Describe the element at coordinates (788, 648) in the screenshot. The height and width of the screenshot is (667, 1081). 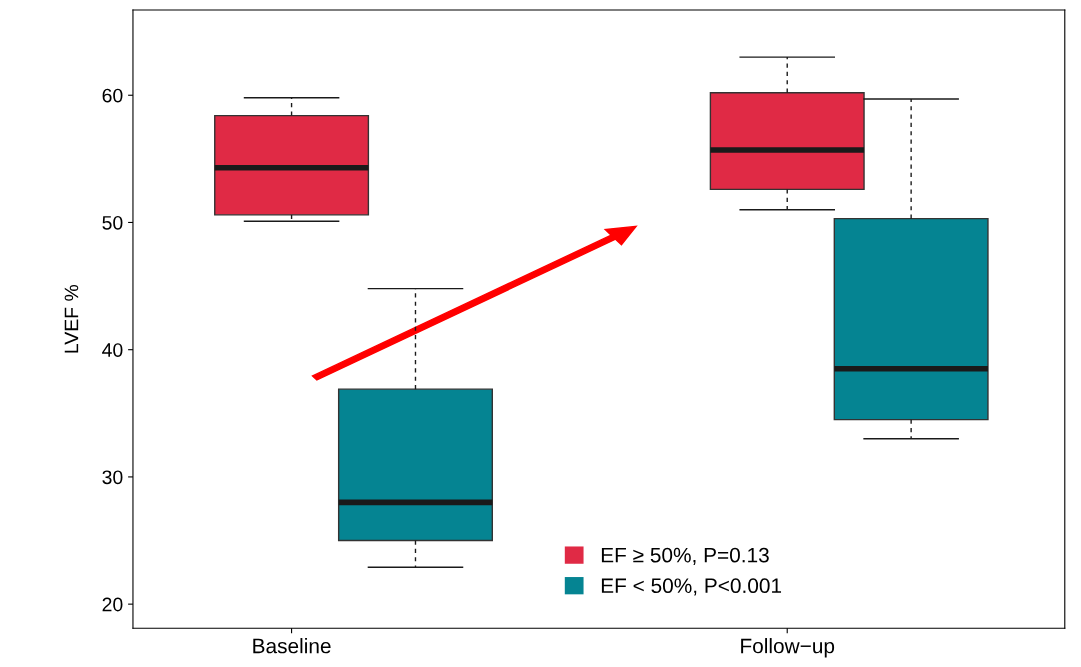
I see `x-tick-label: Follow−up` at that location.